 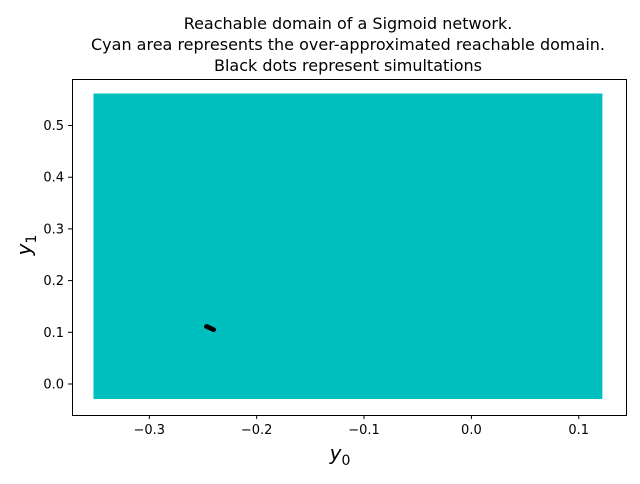 What do you see at coordinates (53, 384) in the screenshot?
I see `y-tick-label: 0.0` at bounding box center [53, 384].